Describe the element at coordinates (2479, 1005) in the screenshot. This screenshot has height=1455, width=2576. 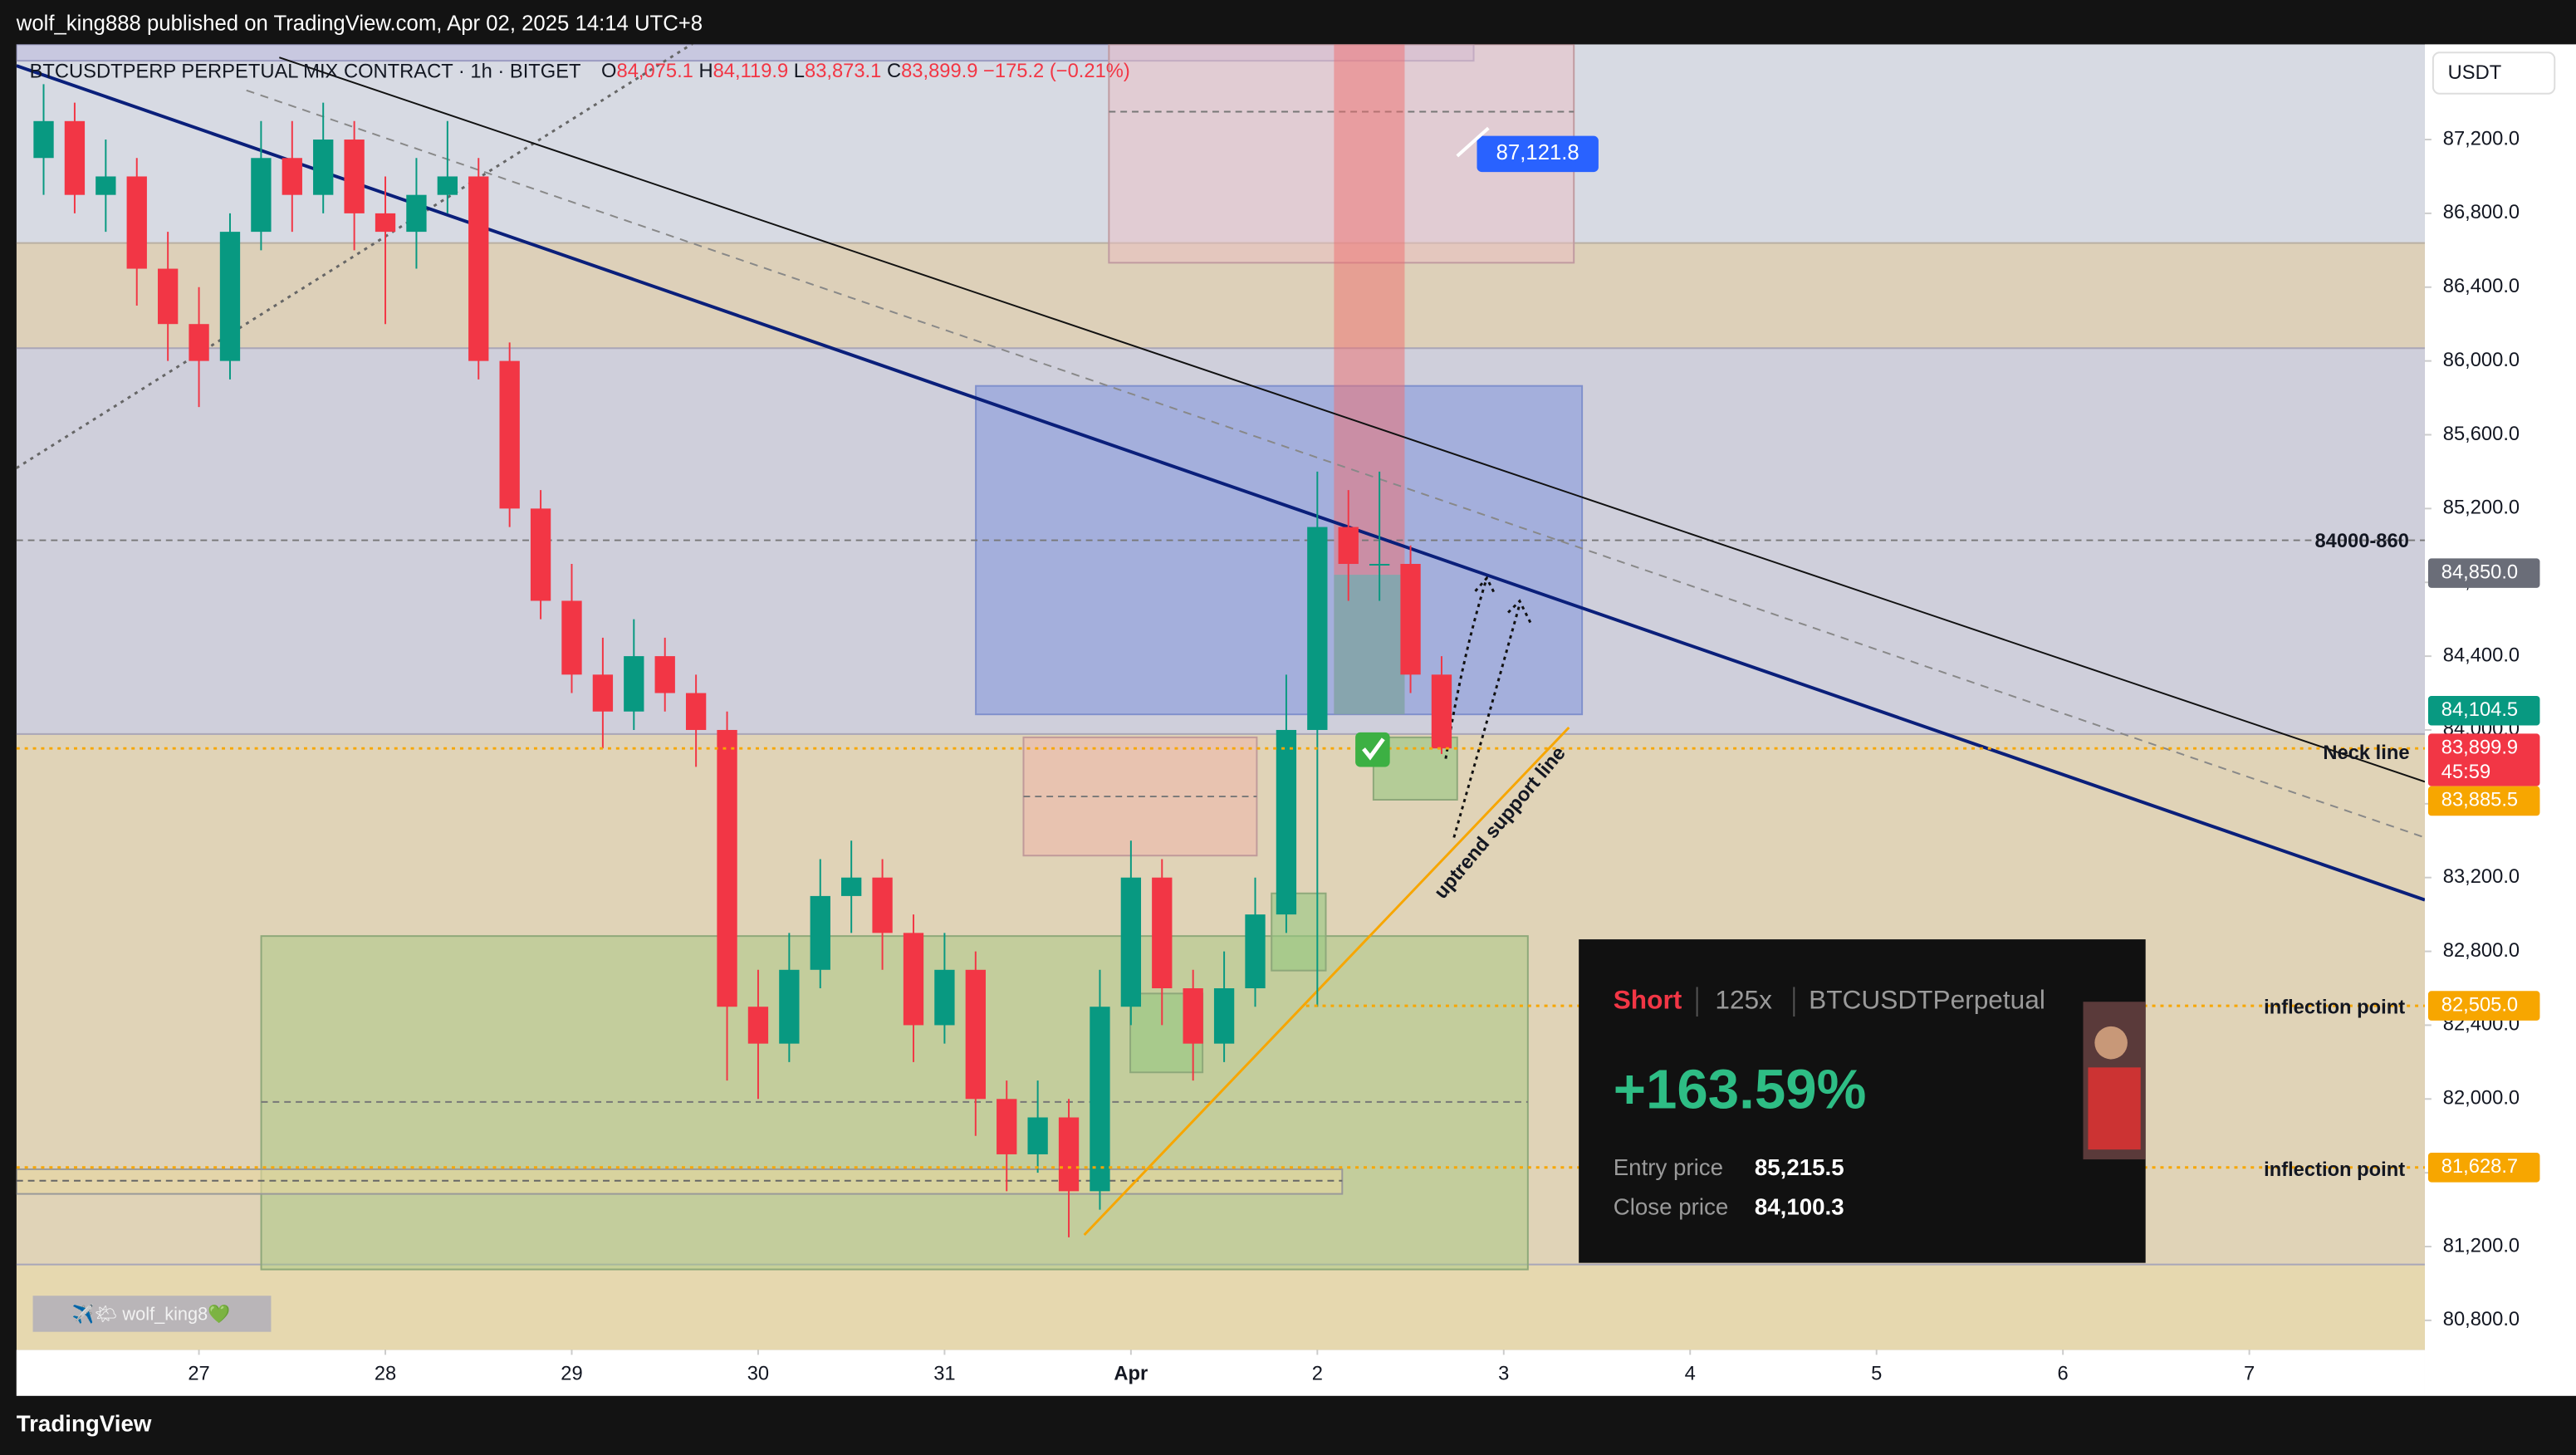
I see `price-label: 82,505.0` at that location.